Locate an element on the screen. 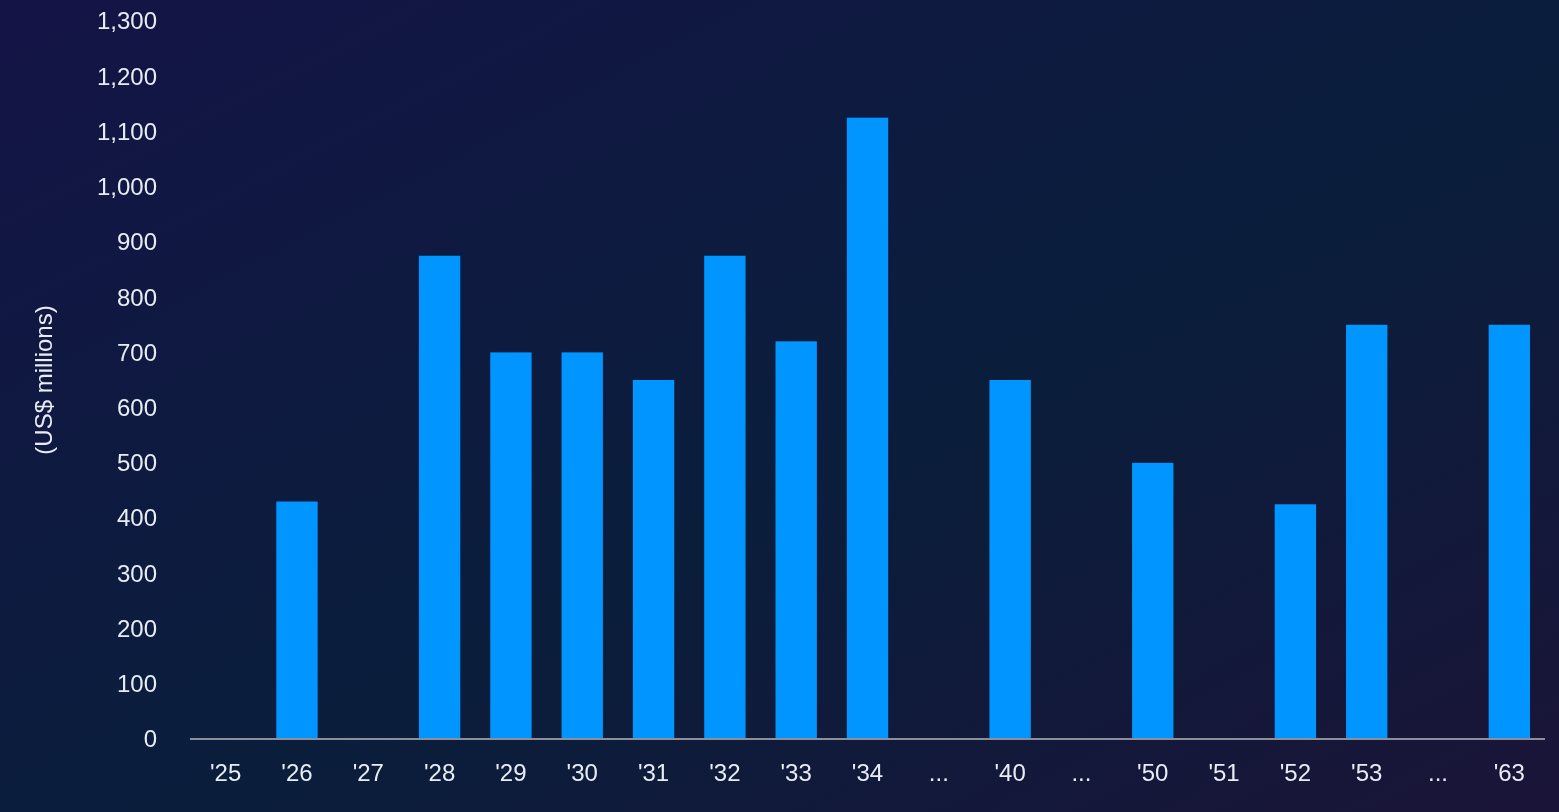  y-tick-label: 200 is located at coordinates (136, 628).